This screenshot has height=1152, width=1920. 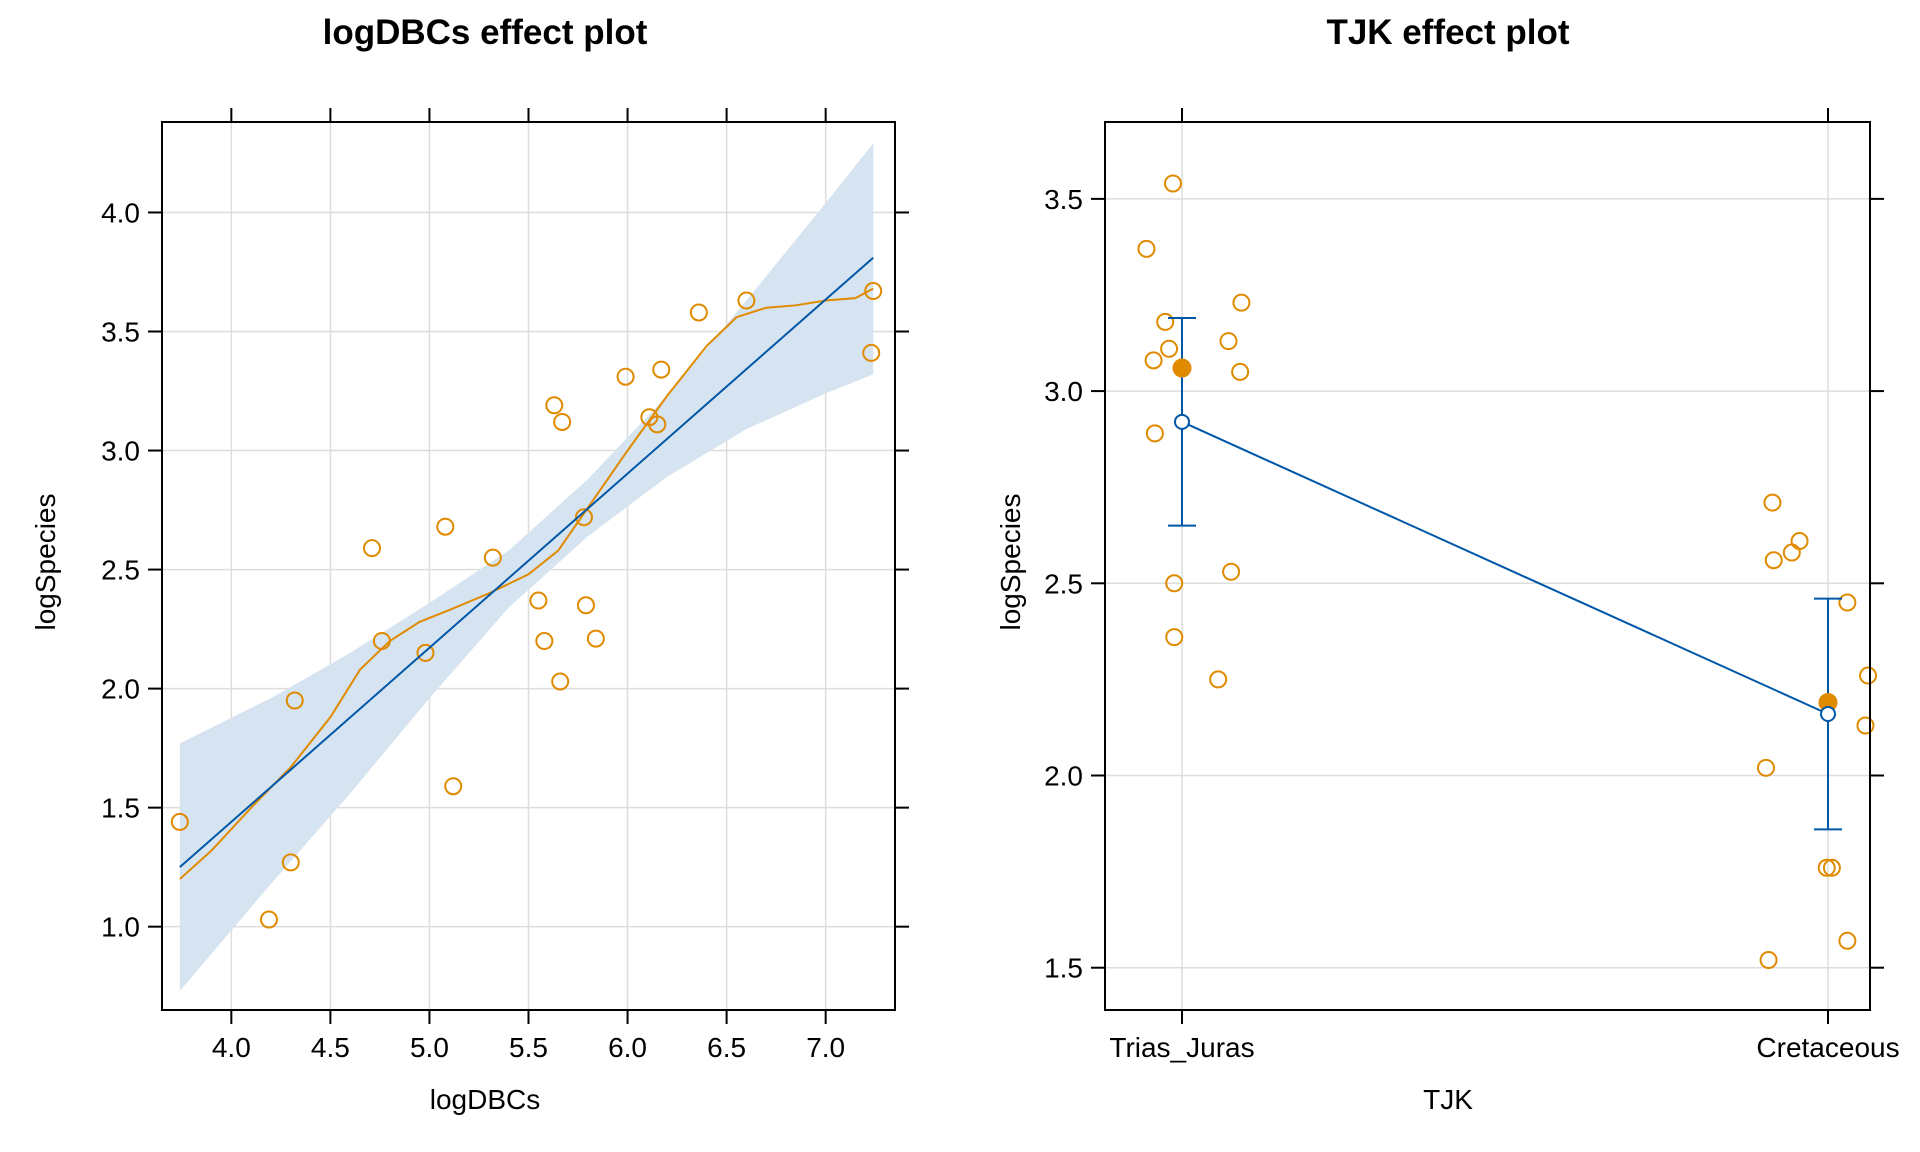 What do you see at coordinates (1010, 562) in the screenshot?
I see `tjk-y-axis-label: logSpecies` at bounding box center [1010, 562].